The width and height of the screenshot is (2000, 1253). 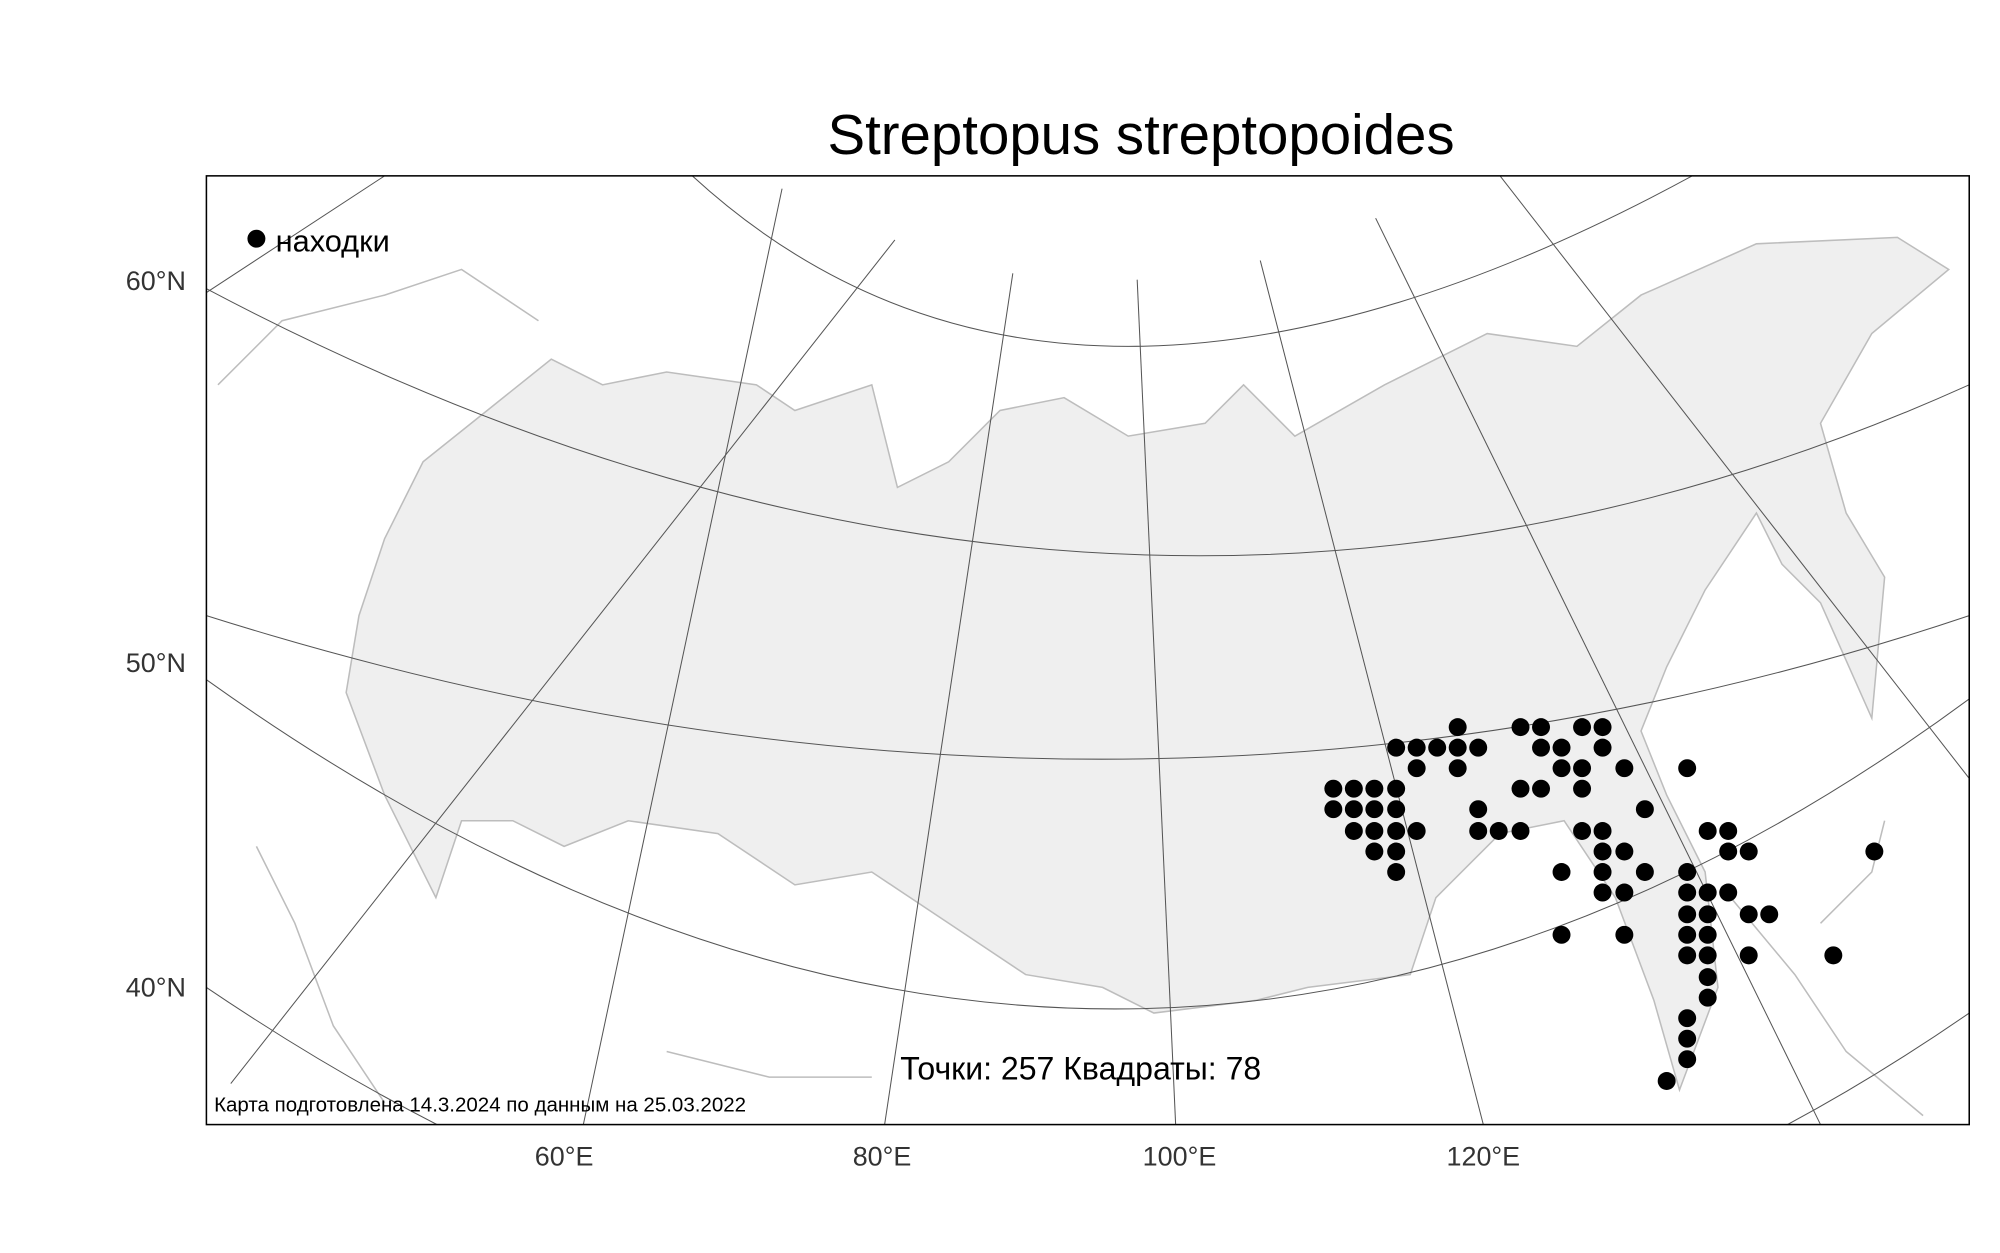 I want to click on lon-label: 60°E, so click(x=564, y=1157).